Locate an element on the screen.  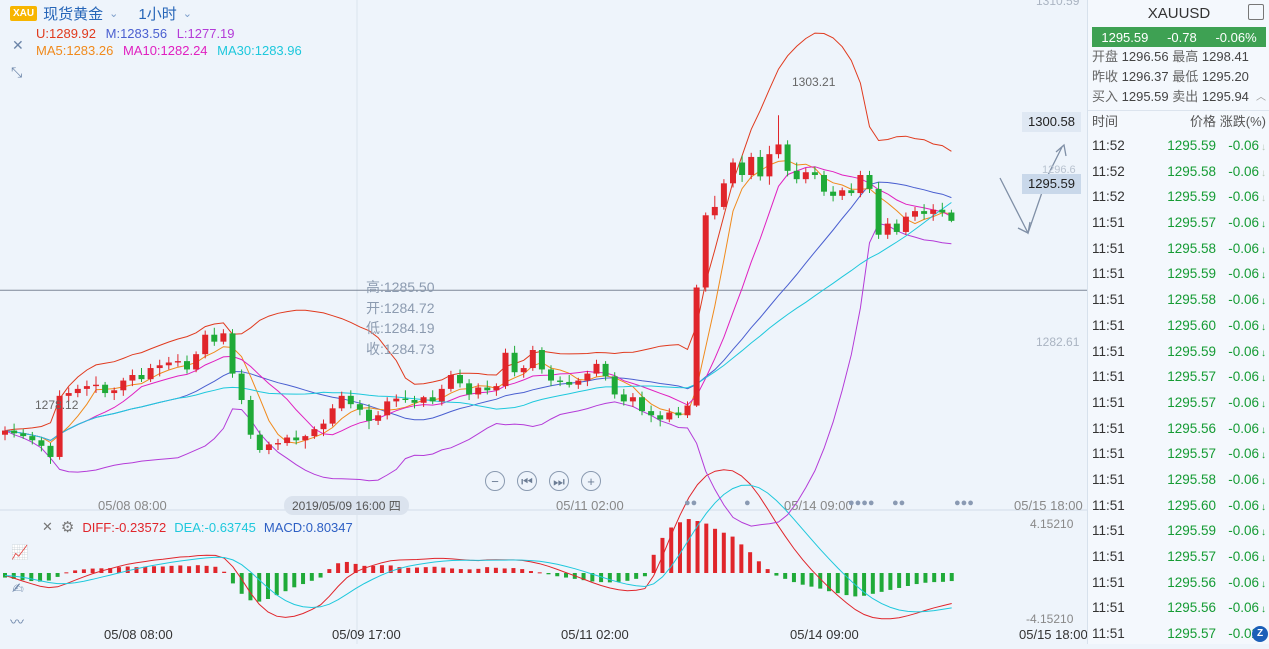
drawing-tool-icon: ✍ is located at coordinates (18, 588).